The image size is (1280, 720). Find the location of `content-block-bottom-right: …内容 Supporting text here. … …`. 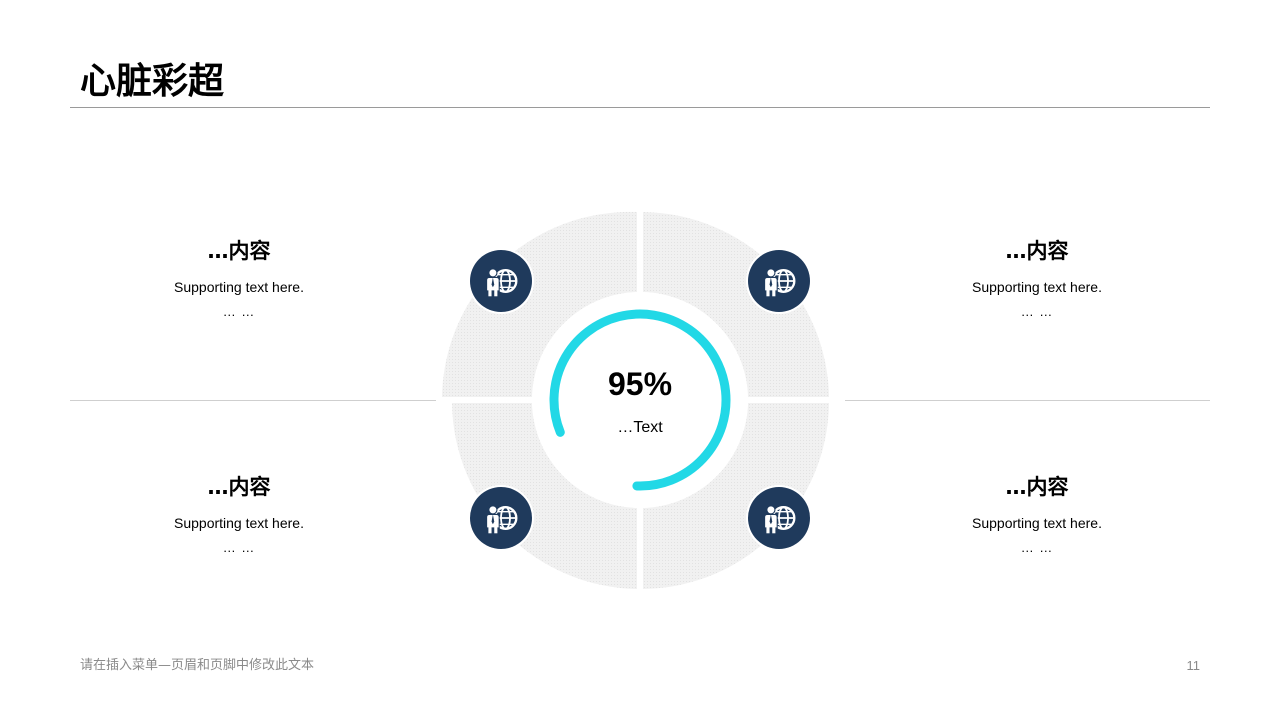

content-block-bottom-right: …内容 Supporting text here. … … is located at coordinates (1037, 514).